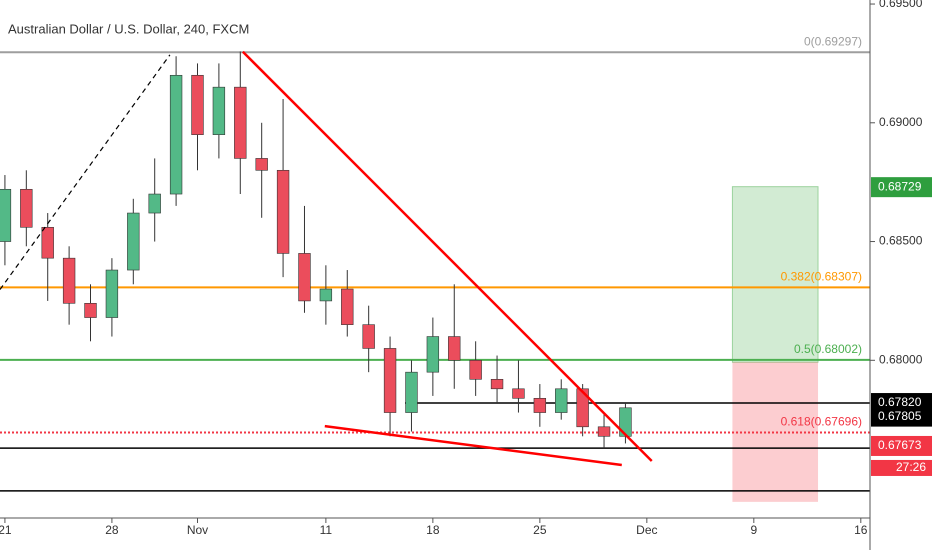 The width and height of the screenshot is (932, 555). Describe the element at coordinates (753, 530) in the screenshot. I see `x-tick-label: 9` at that location.